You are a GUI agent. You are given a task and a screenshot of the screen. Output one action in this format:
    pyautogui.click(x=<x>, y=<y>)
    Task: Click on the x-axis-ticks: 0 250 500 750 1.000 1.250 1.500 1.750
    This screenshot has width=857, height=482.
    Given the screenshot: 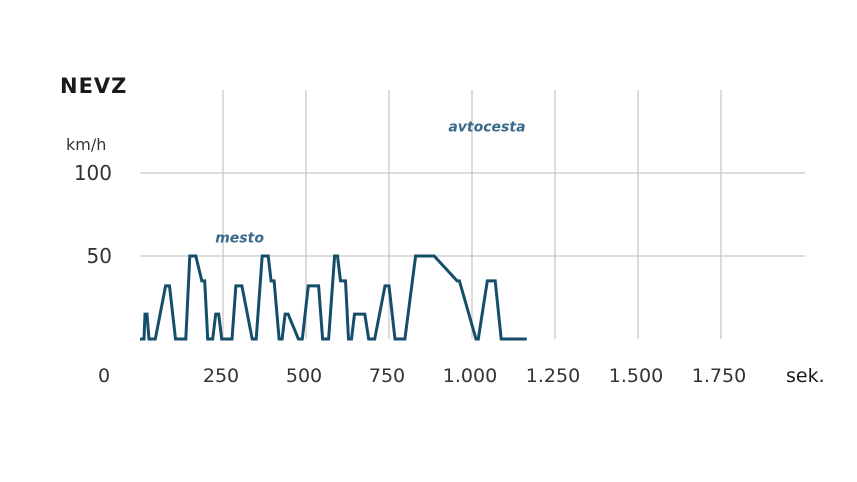 What is the action you would take?
    pyautogui.click(x=422, y=376)
    